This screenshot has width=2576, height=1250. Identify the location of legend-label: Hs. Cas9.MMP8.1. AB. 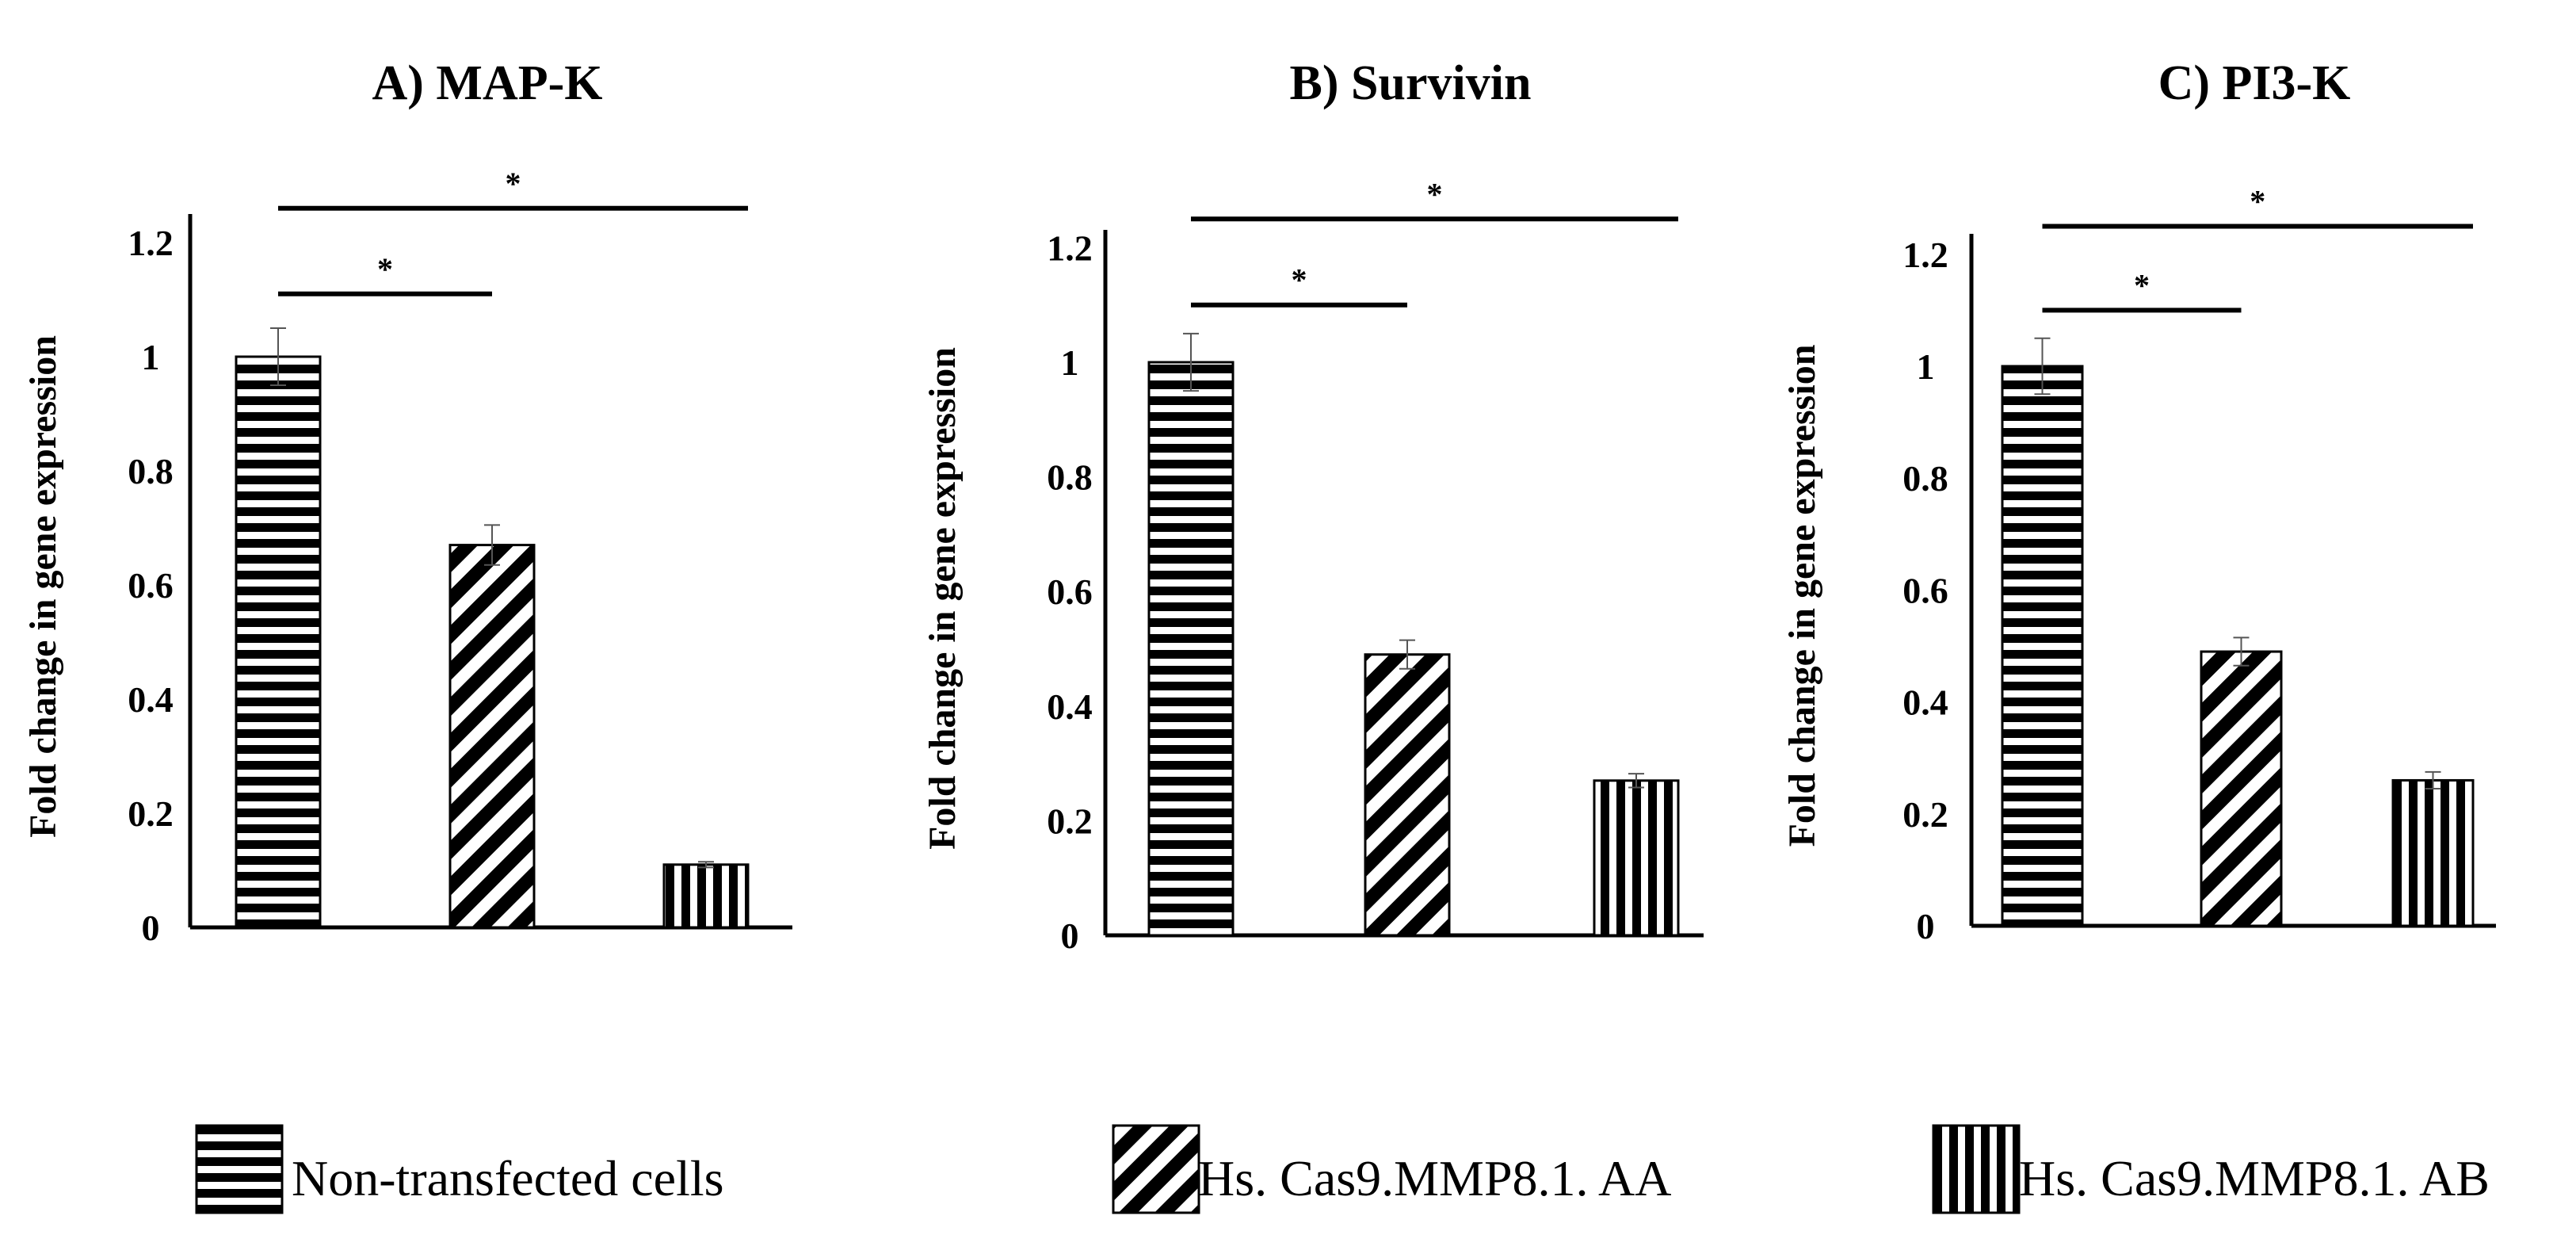
(2254, 1178).